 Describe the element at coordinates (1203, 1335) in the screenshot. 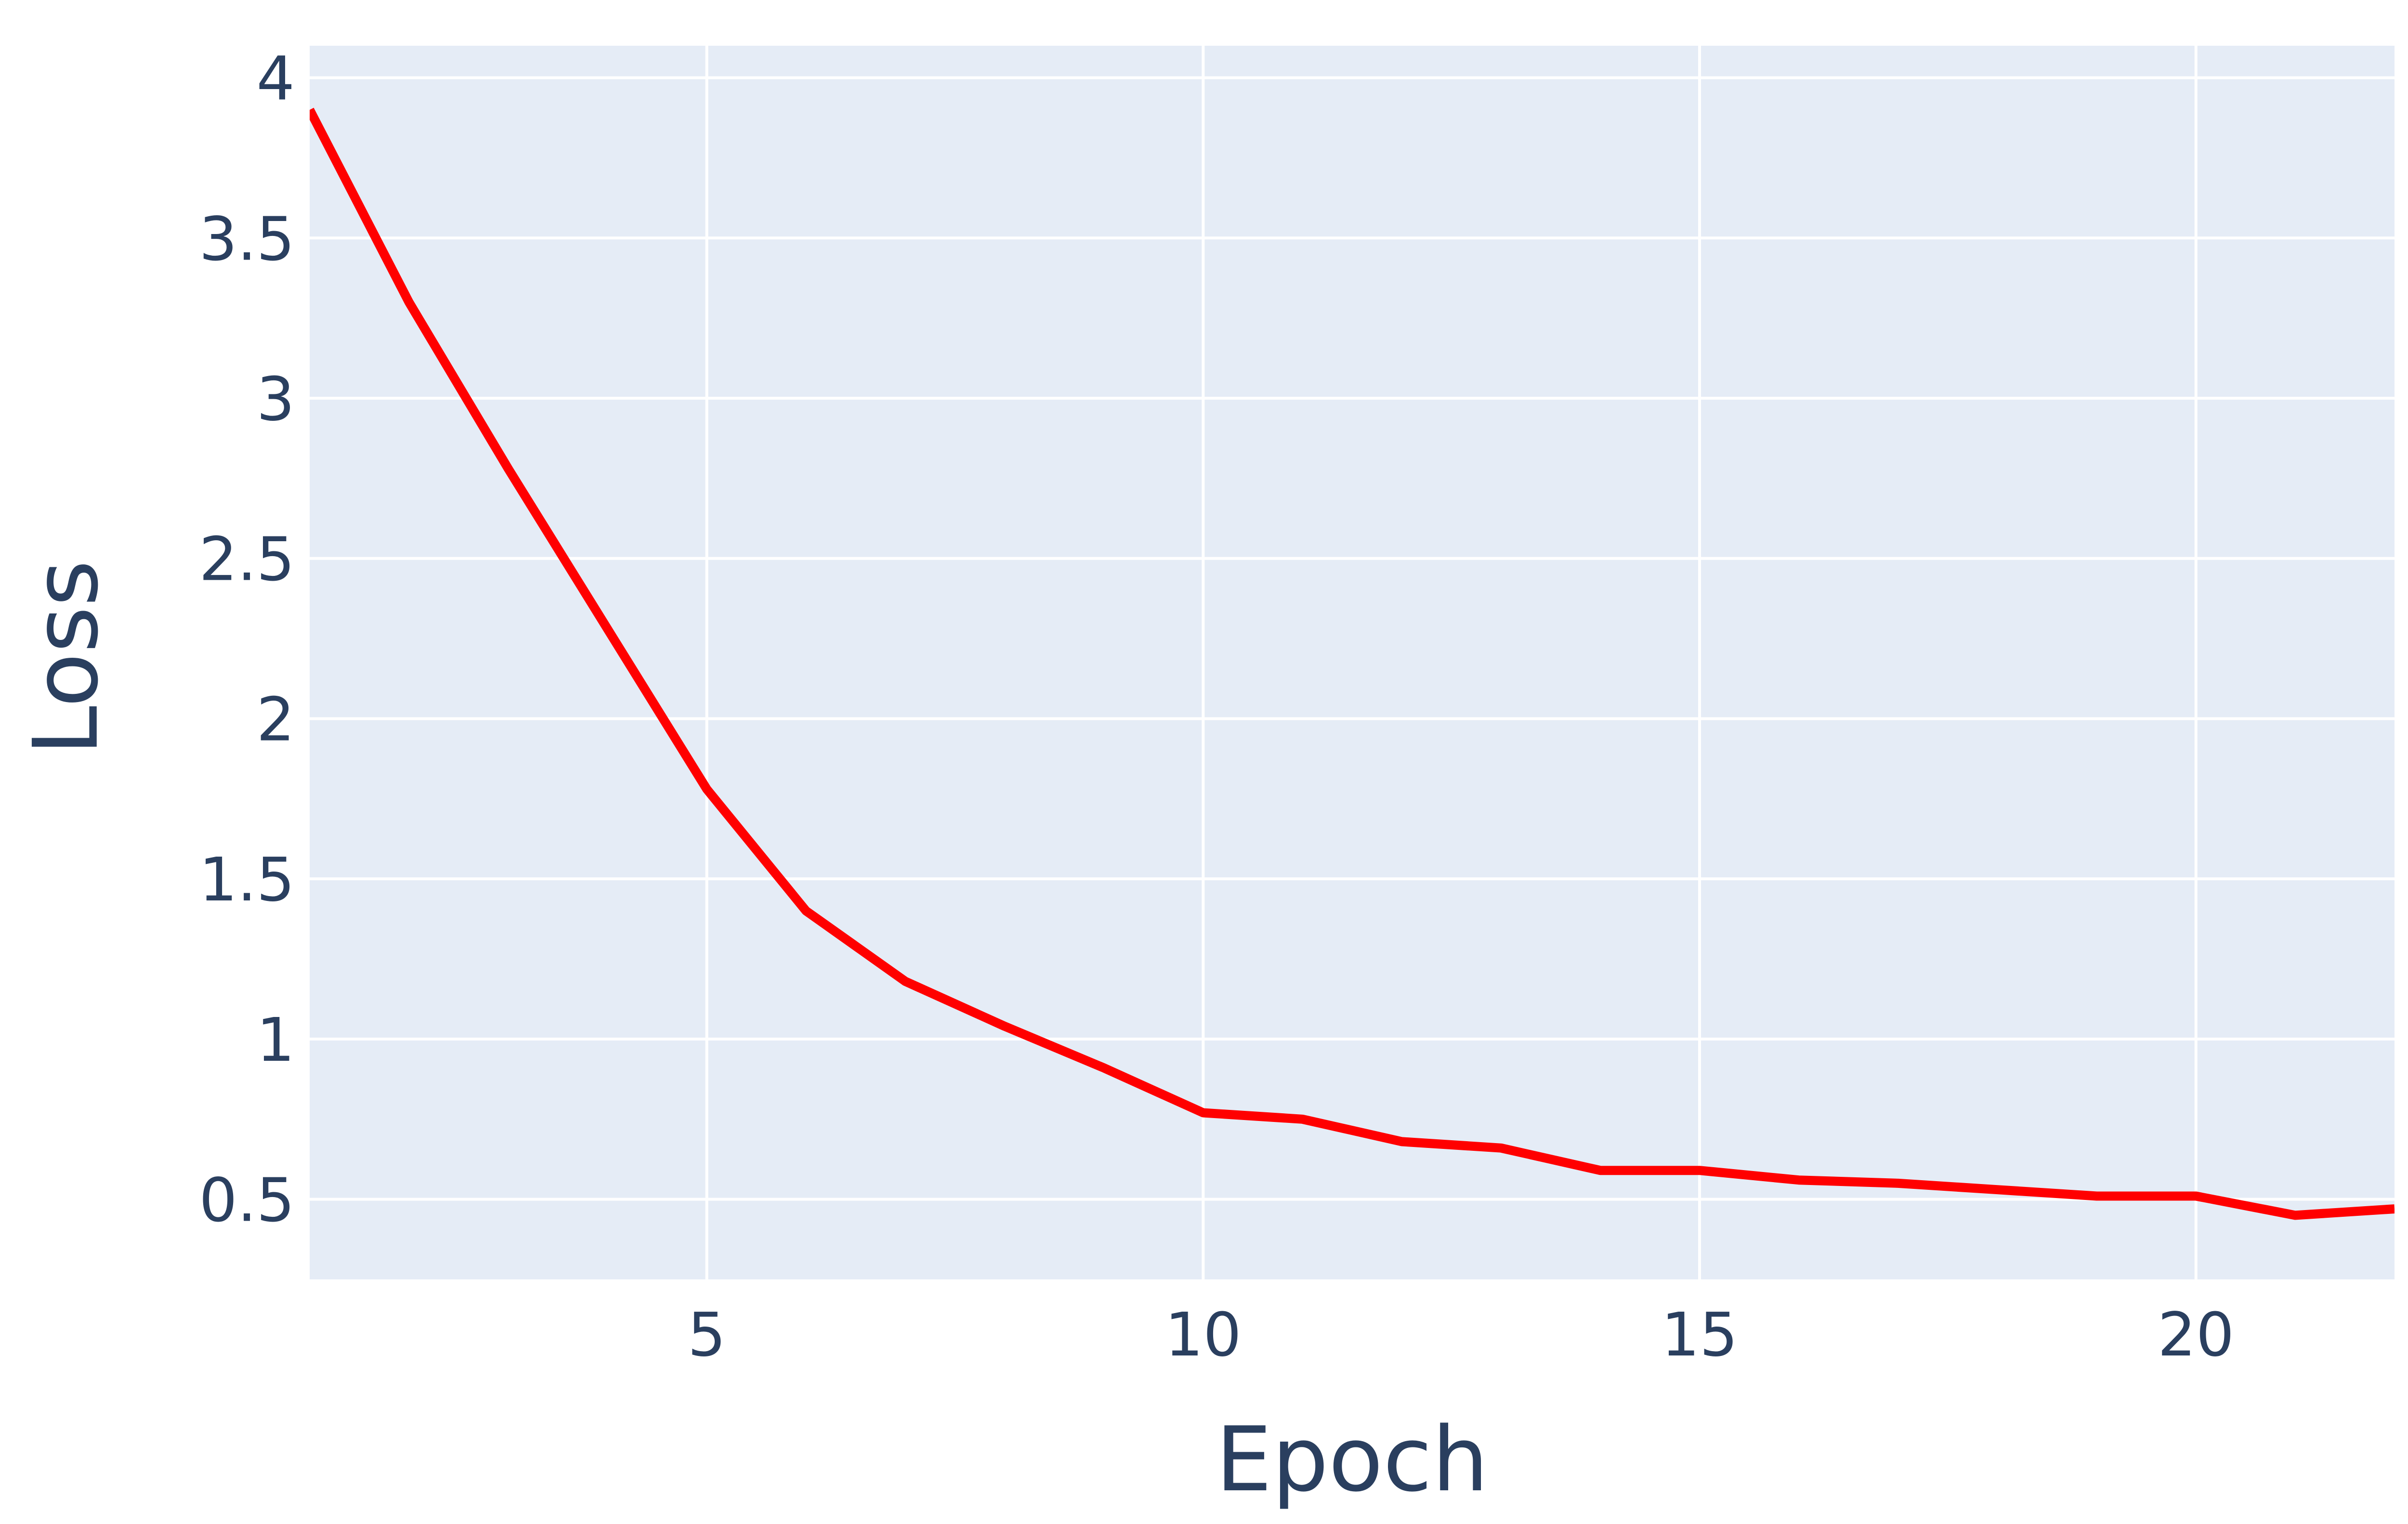

I see `x-tick-label: 10` at that location.